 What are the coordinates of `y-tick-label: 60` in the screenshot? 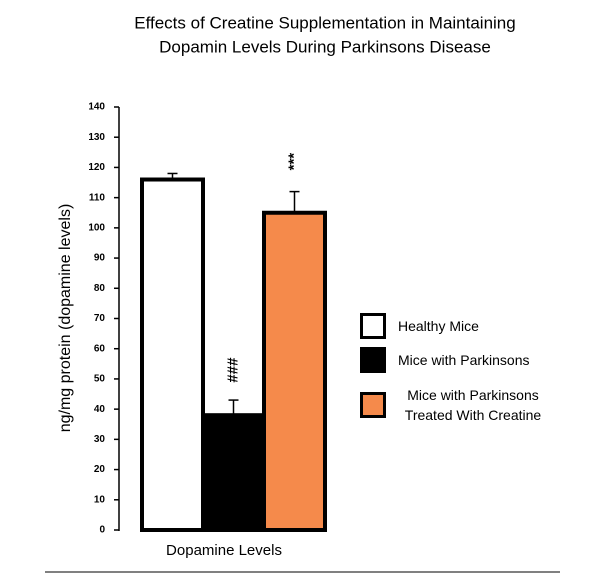 It's located at (100, 348).